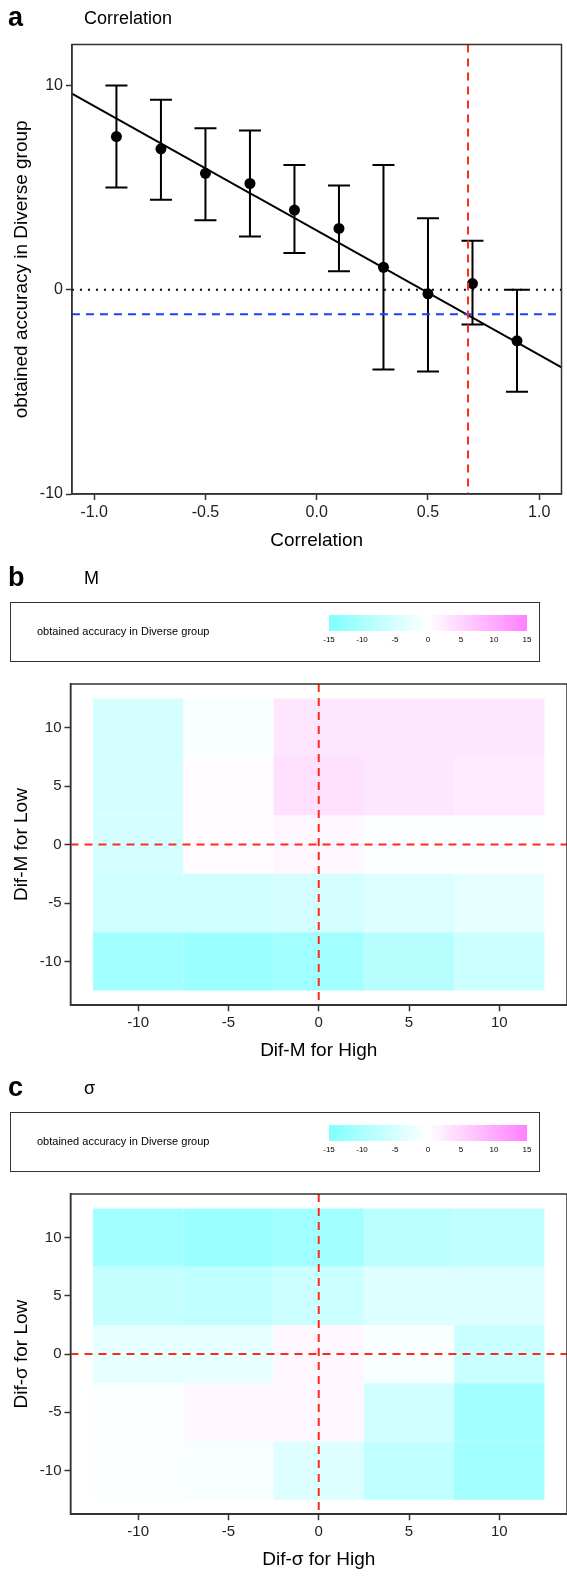 The height and width of the screenshot is (1579, 567). I want to click on chart-title: M, so click(91, 578).